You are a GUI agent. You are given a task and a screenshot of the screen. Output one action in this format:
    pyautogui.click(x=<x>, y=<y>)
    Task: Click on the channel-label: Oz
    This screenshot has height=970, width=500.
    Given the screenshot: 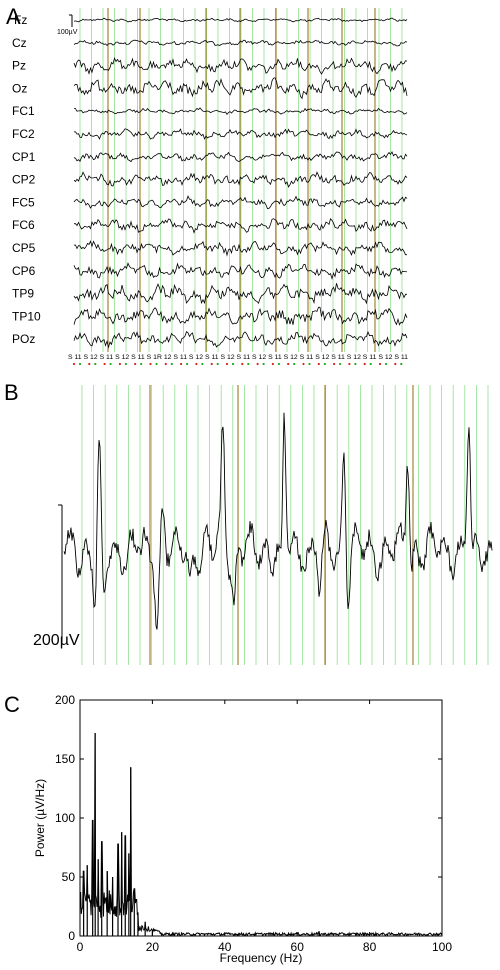 What is the action you would take?
    pyautogui.click(x=19, y=88)
    